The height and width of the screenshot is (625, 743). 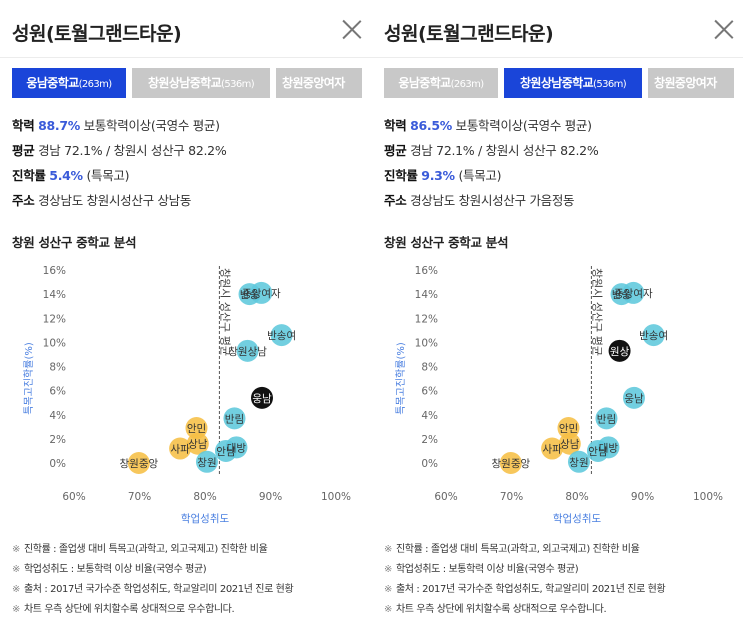 What do you see at coordinates (73, 497) in the screenshot?
I see `x-tick-label: 60%` at bounding box center [73, 497].